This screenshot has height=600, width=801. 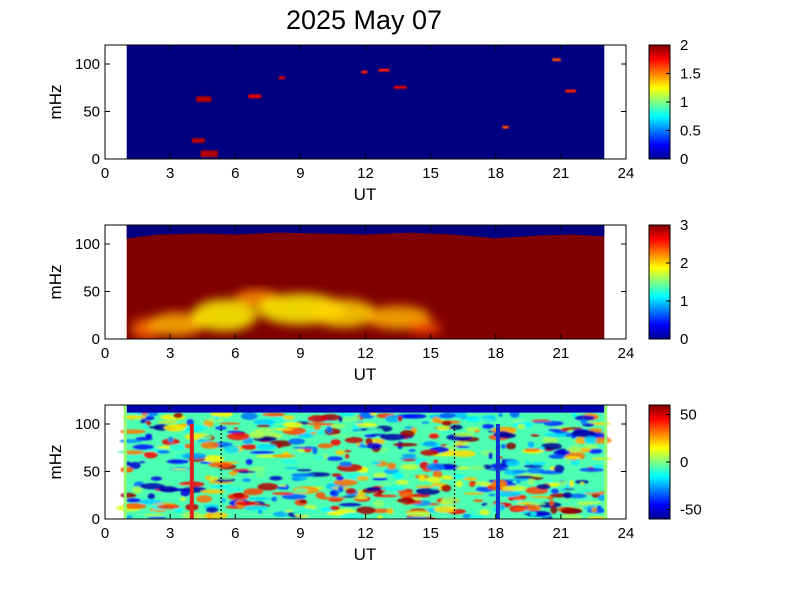 What do you see at coordinates (690, 131) in the screenshot?
I see `colorbar-tick-label: 0.5` at bounding box center [690, 131].